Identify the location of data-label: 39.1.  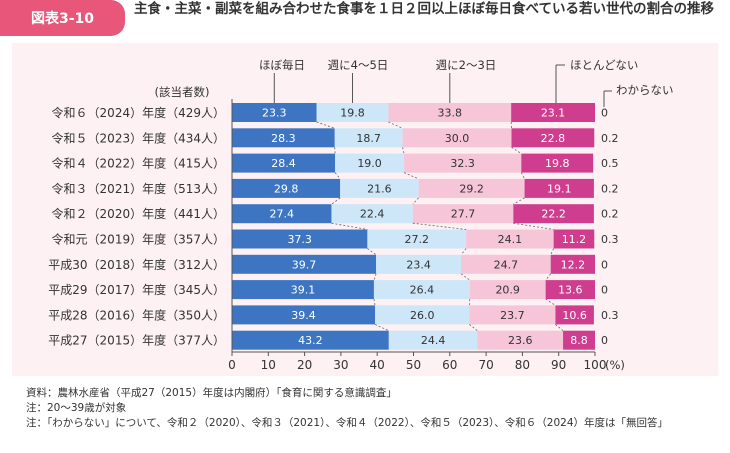
(303, 290).